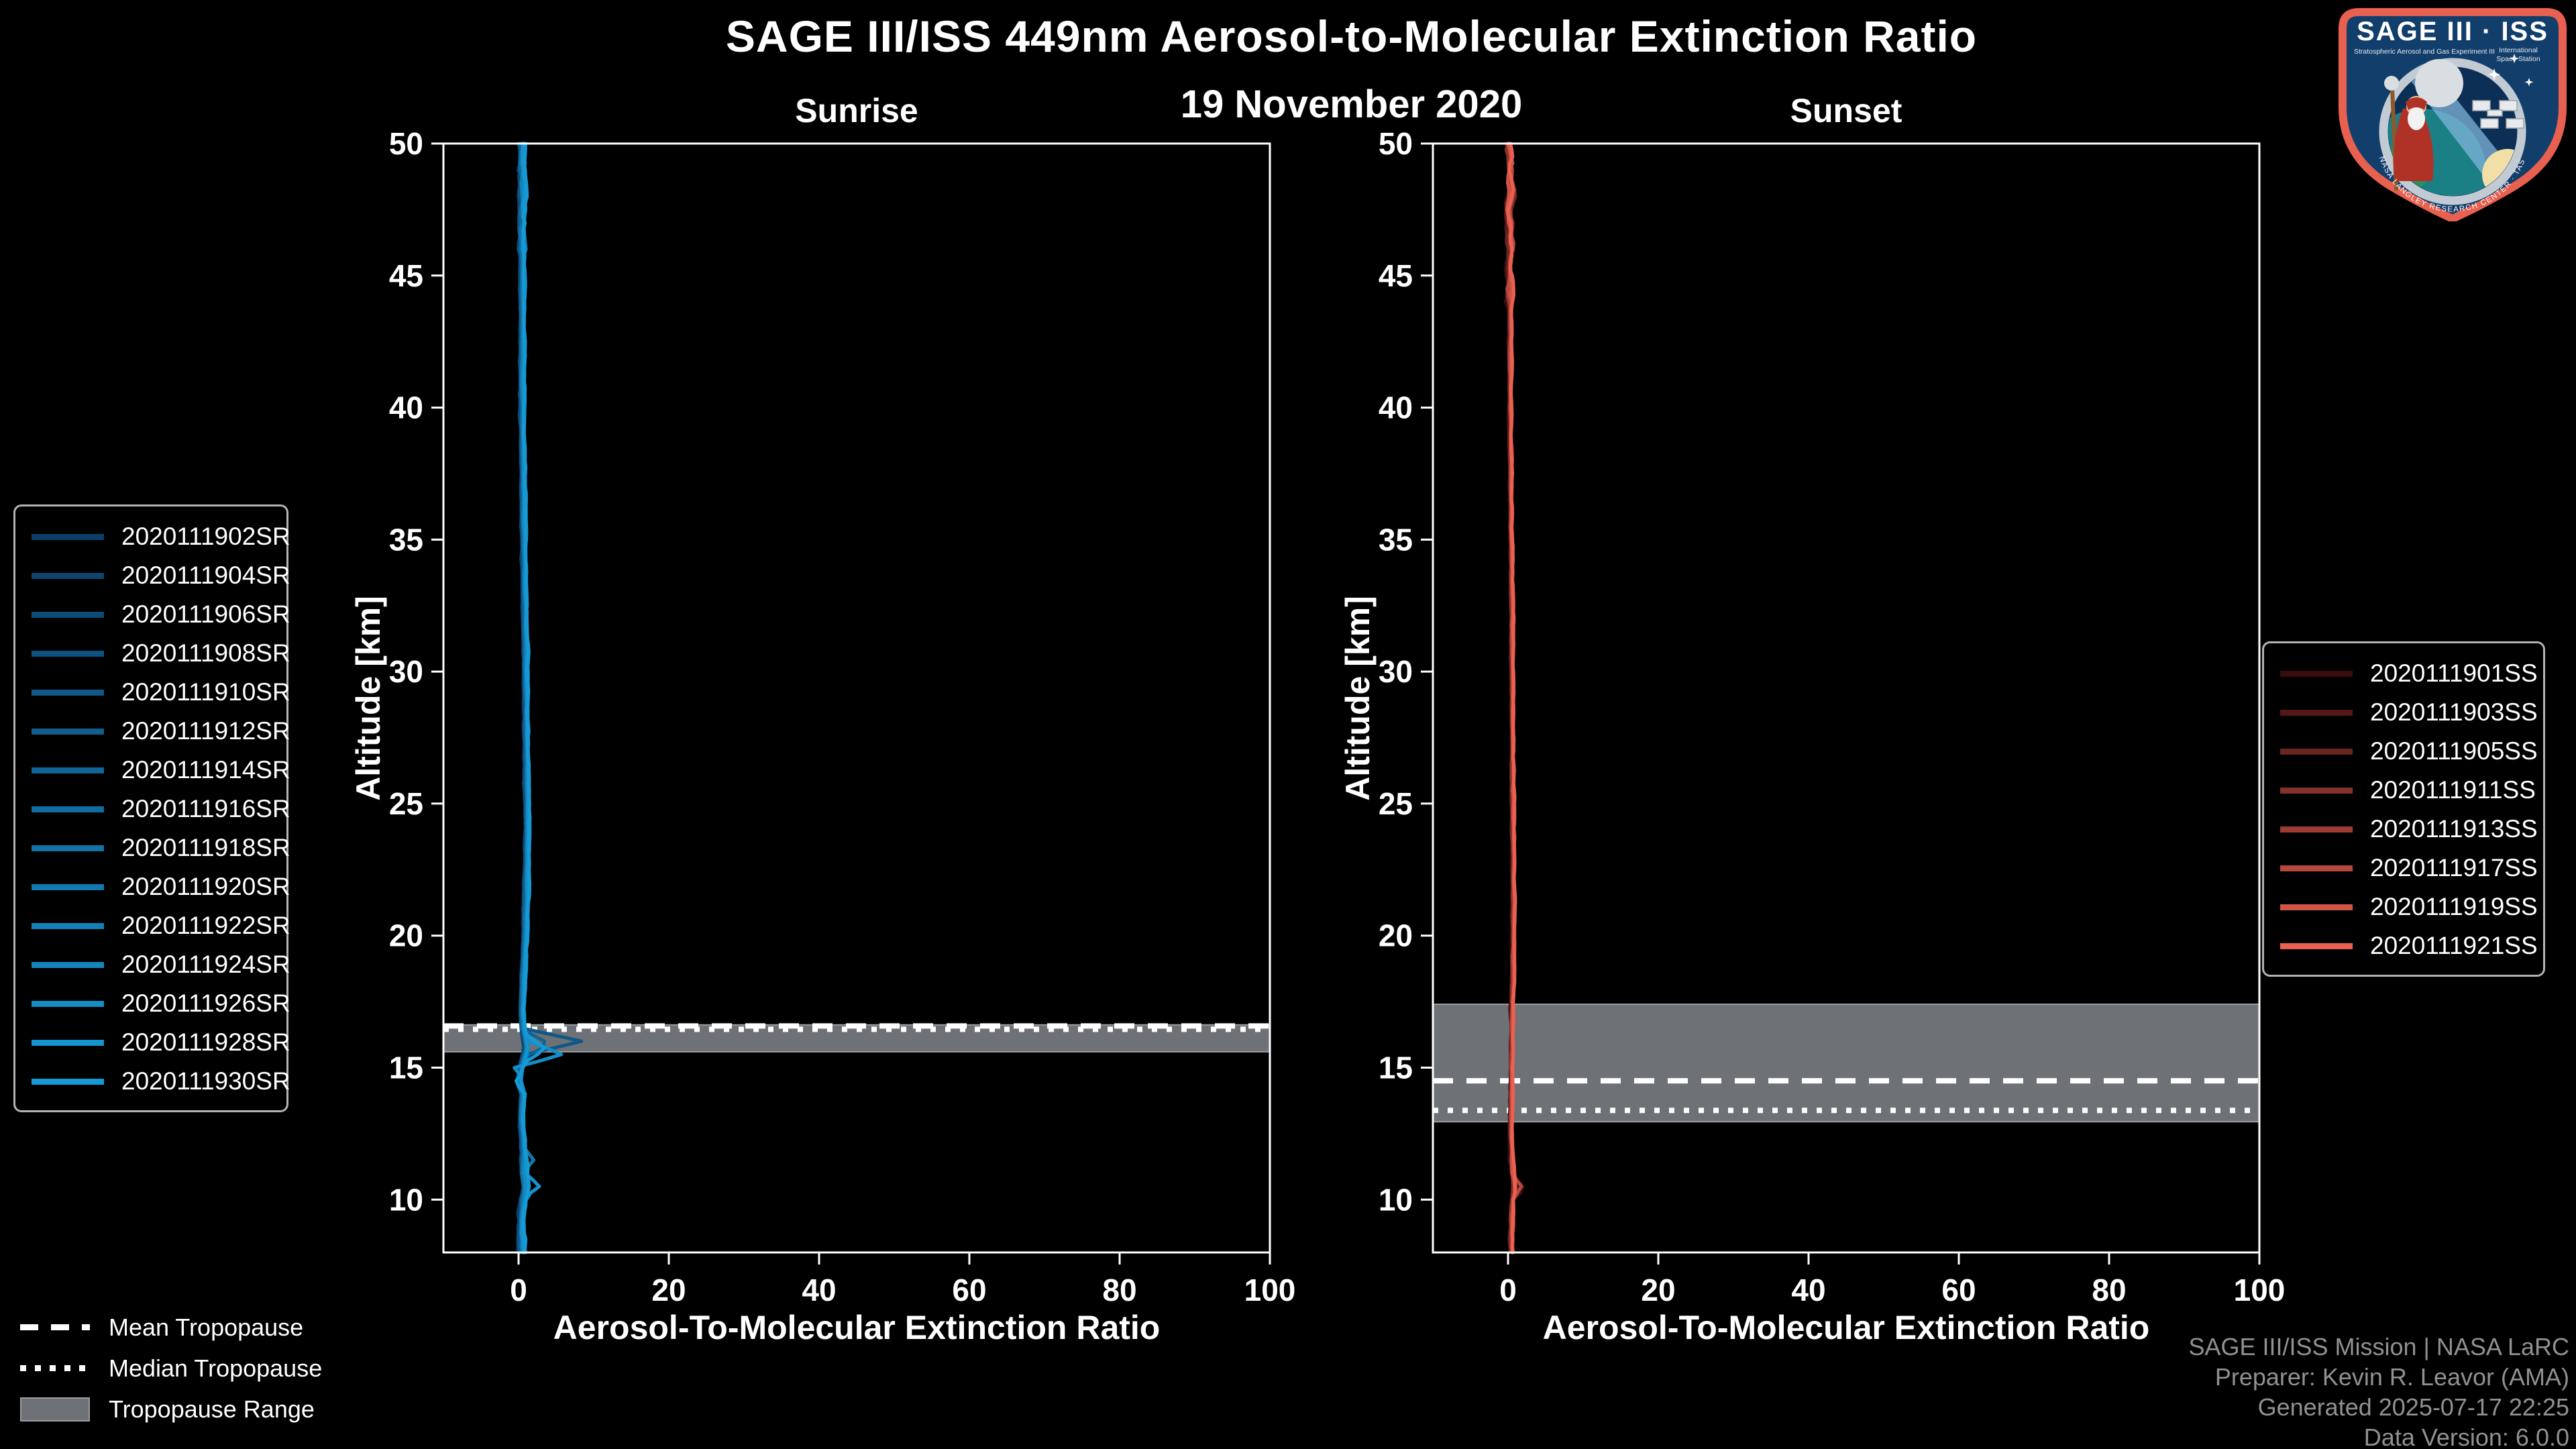 The width and height of the screenshot is (2576, 1449). I want to click on tropopause-legend-item: Median Tropopause, so click(171, 1368).